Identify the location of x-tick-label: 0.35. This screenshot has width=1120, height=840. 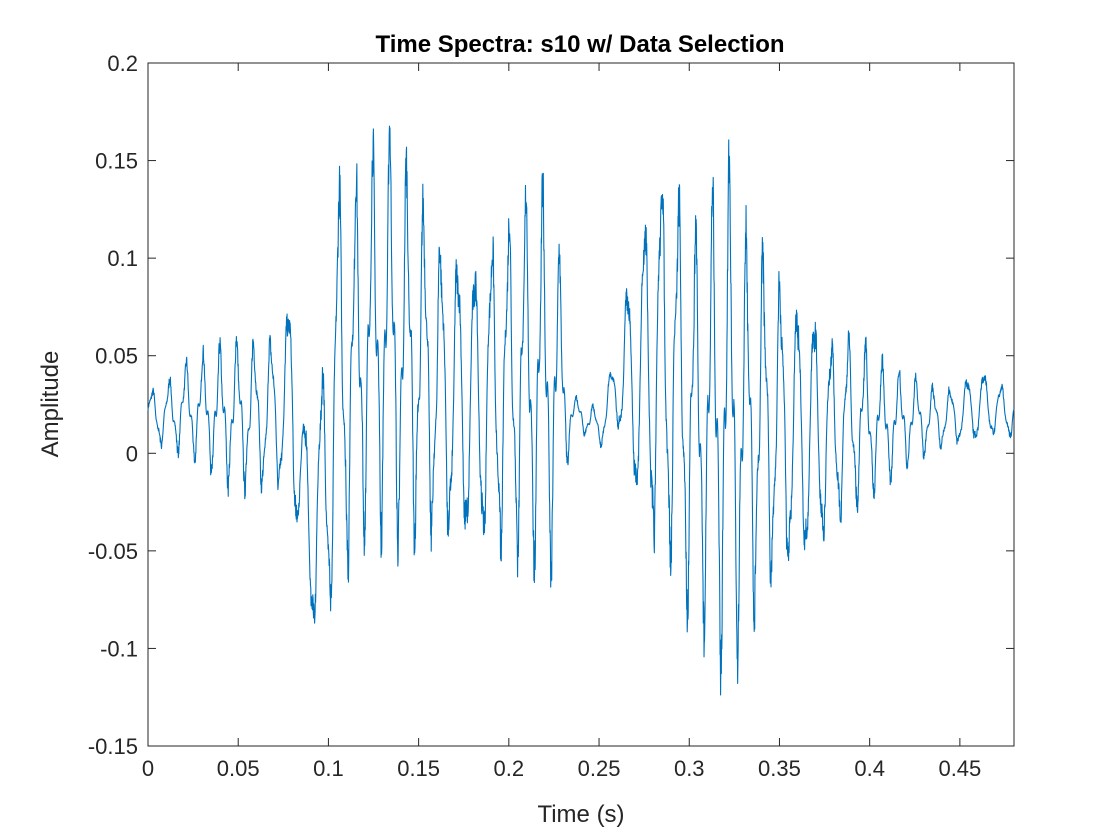
(779, 768).